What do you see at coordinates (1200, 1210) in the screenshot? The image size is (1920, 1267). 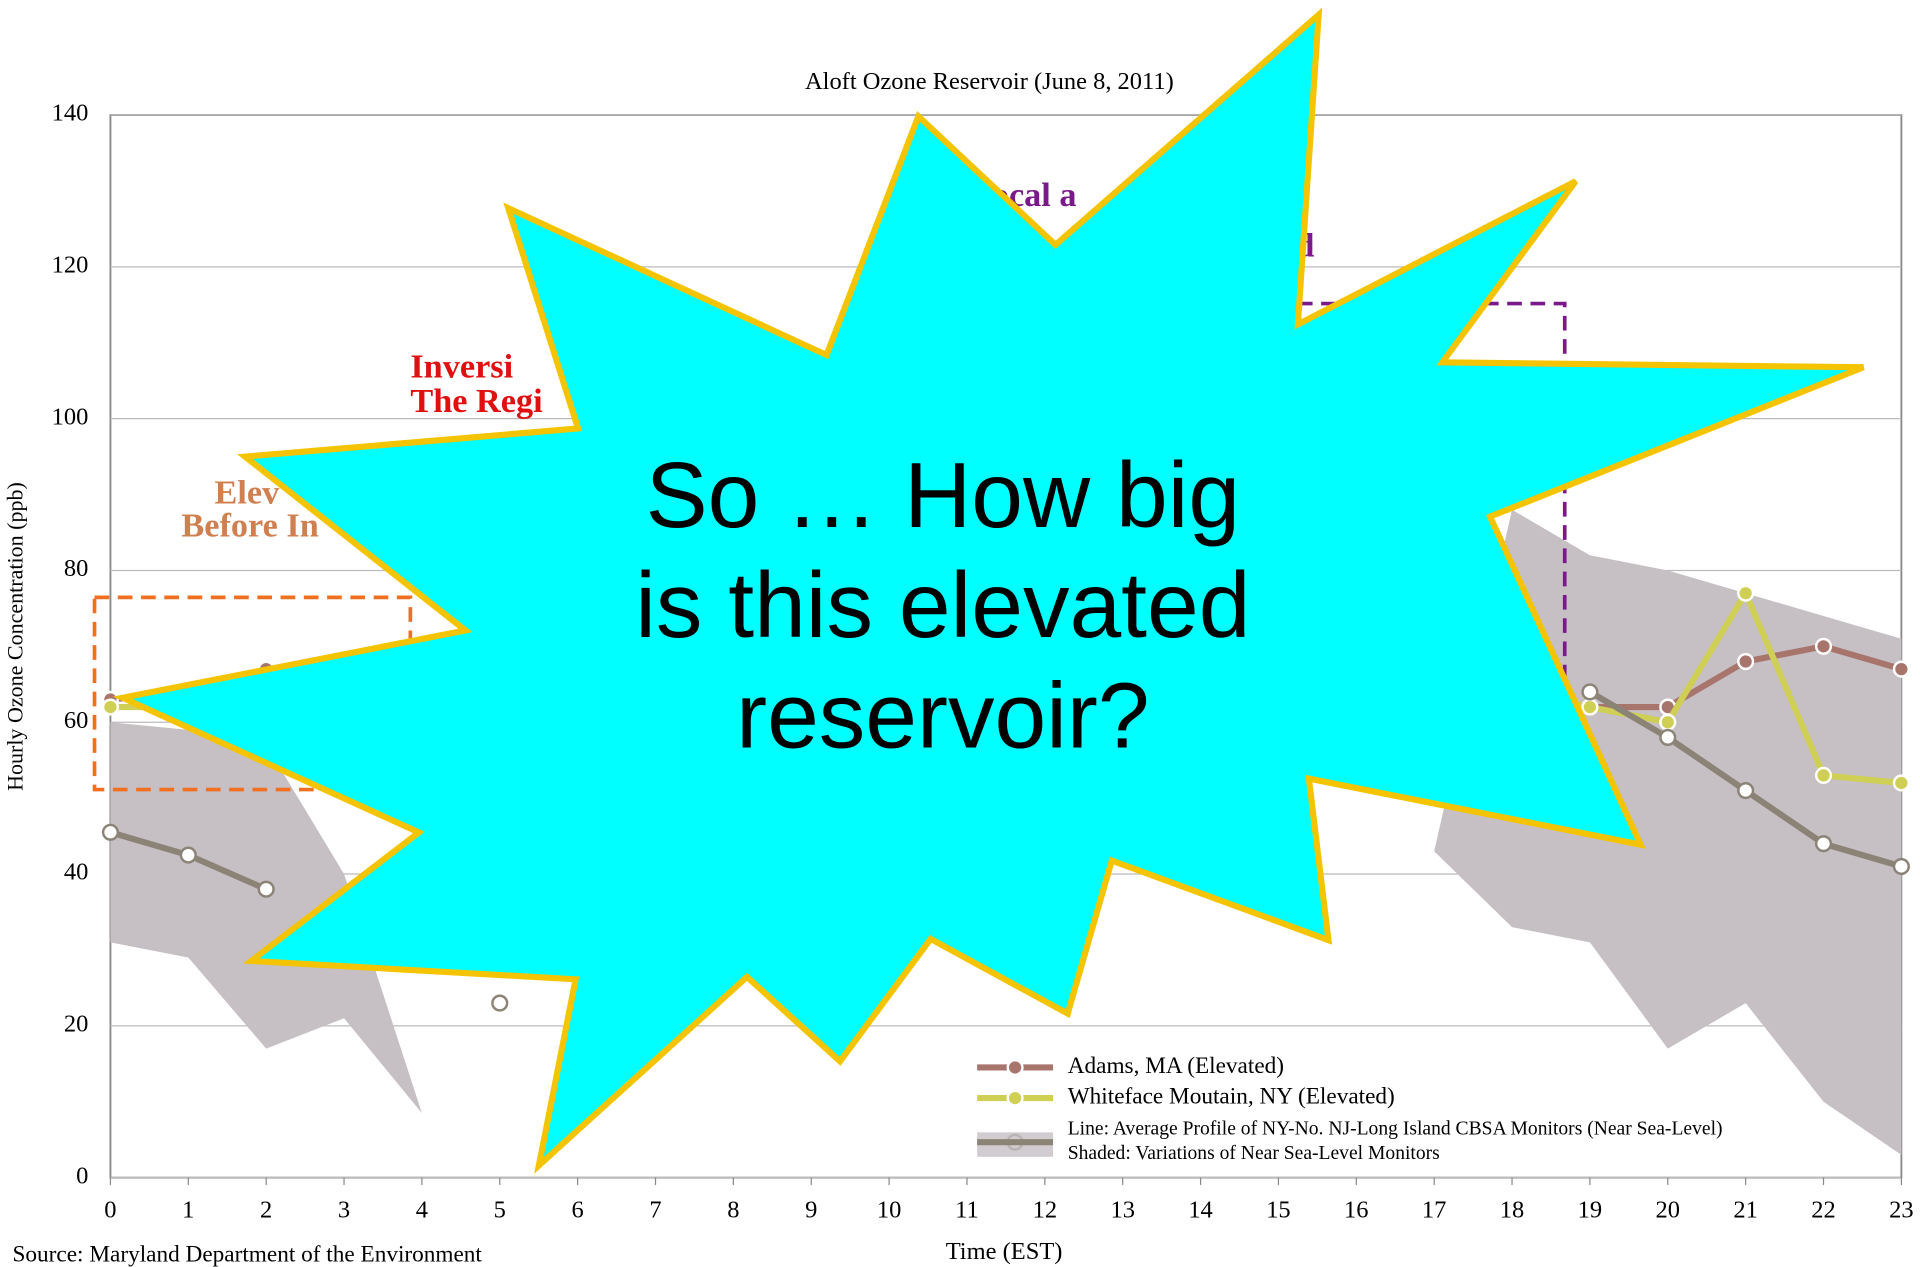 I see `x-tick-label: 14` at bounding box center [1200, 1210].